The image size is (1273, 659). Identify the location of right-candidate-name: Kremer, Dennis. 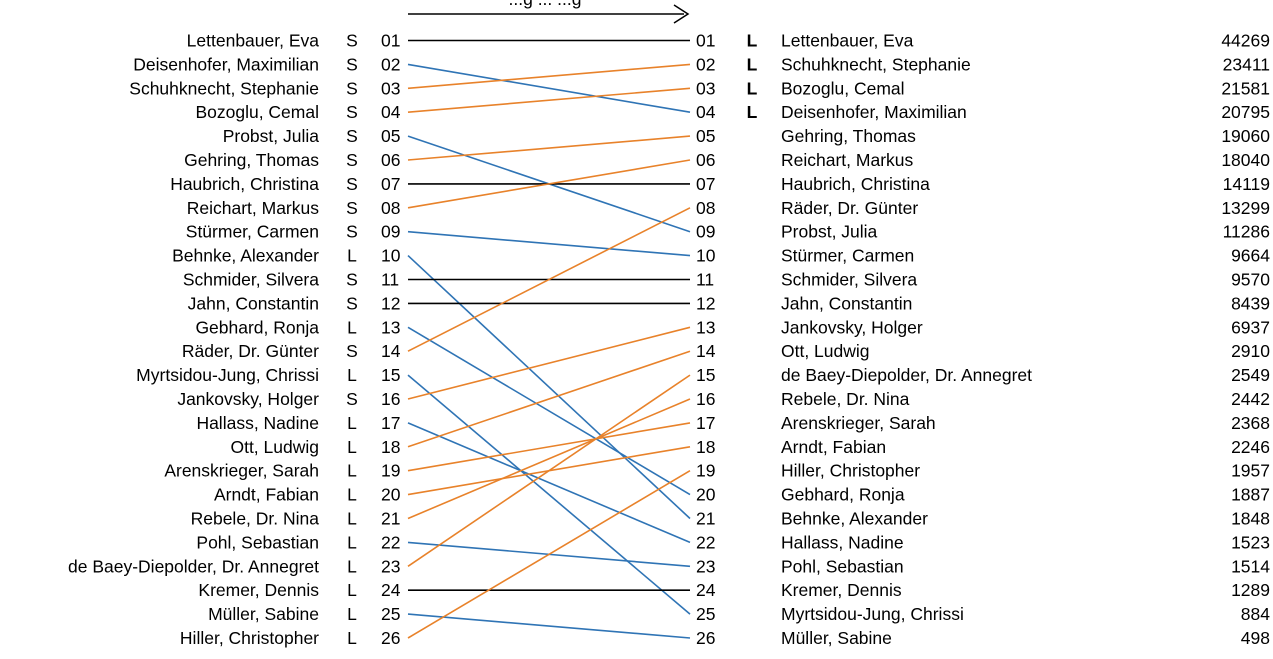
(841, 590).